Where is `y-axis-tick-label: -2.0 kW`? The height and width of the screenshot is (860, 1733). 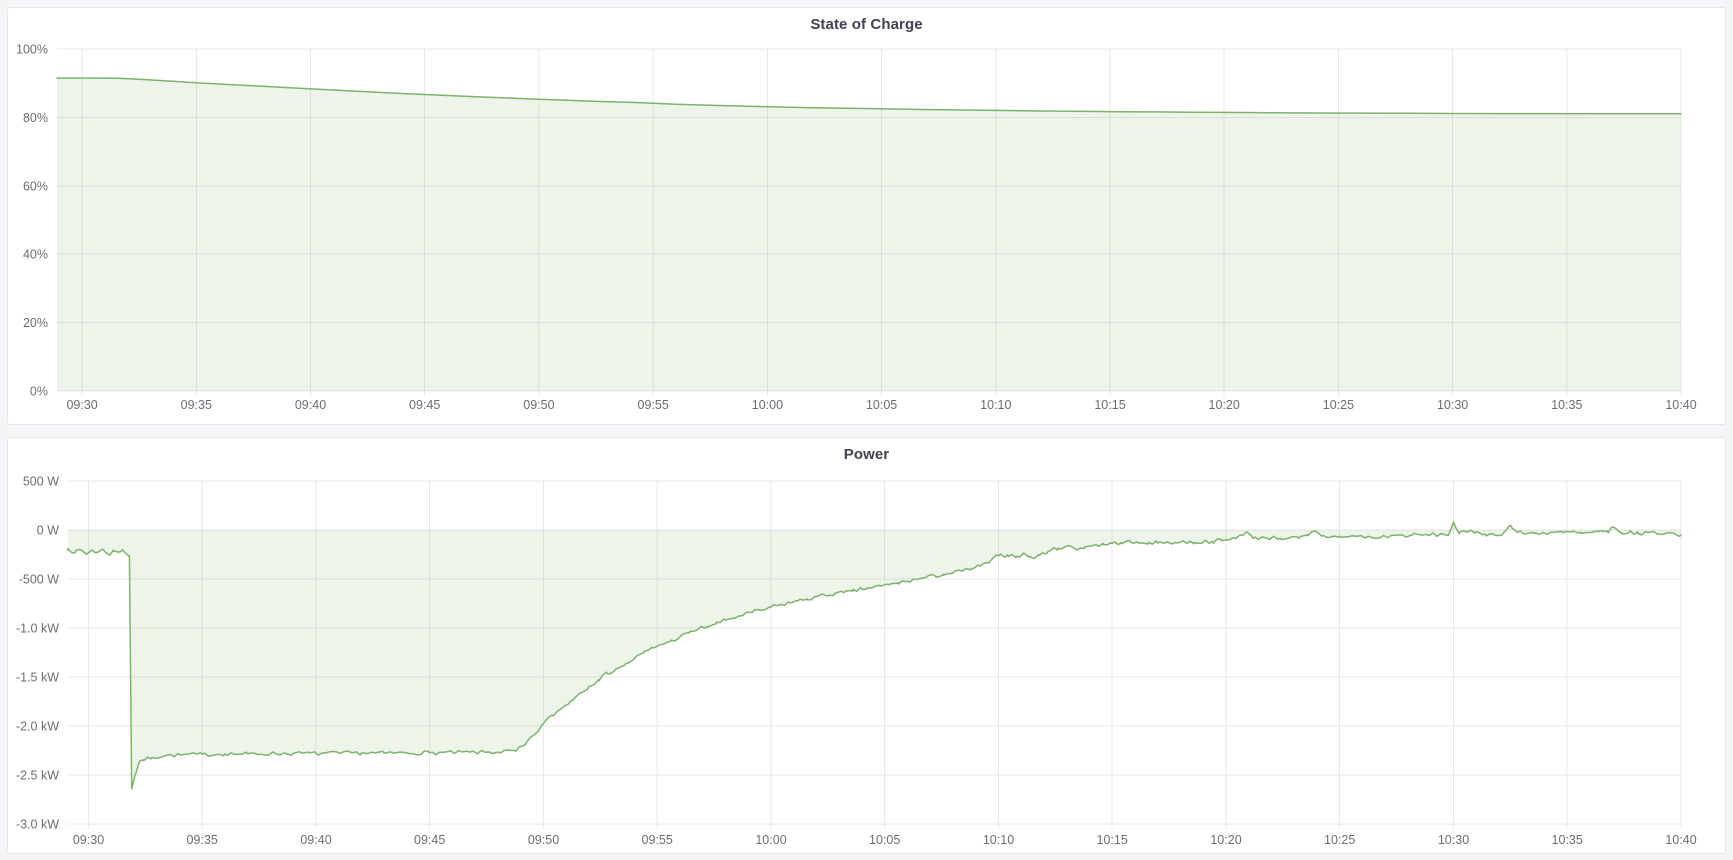 y-axis-tick-label: -2.0 kW is located at coordinates (37, 727).